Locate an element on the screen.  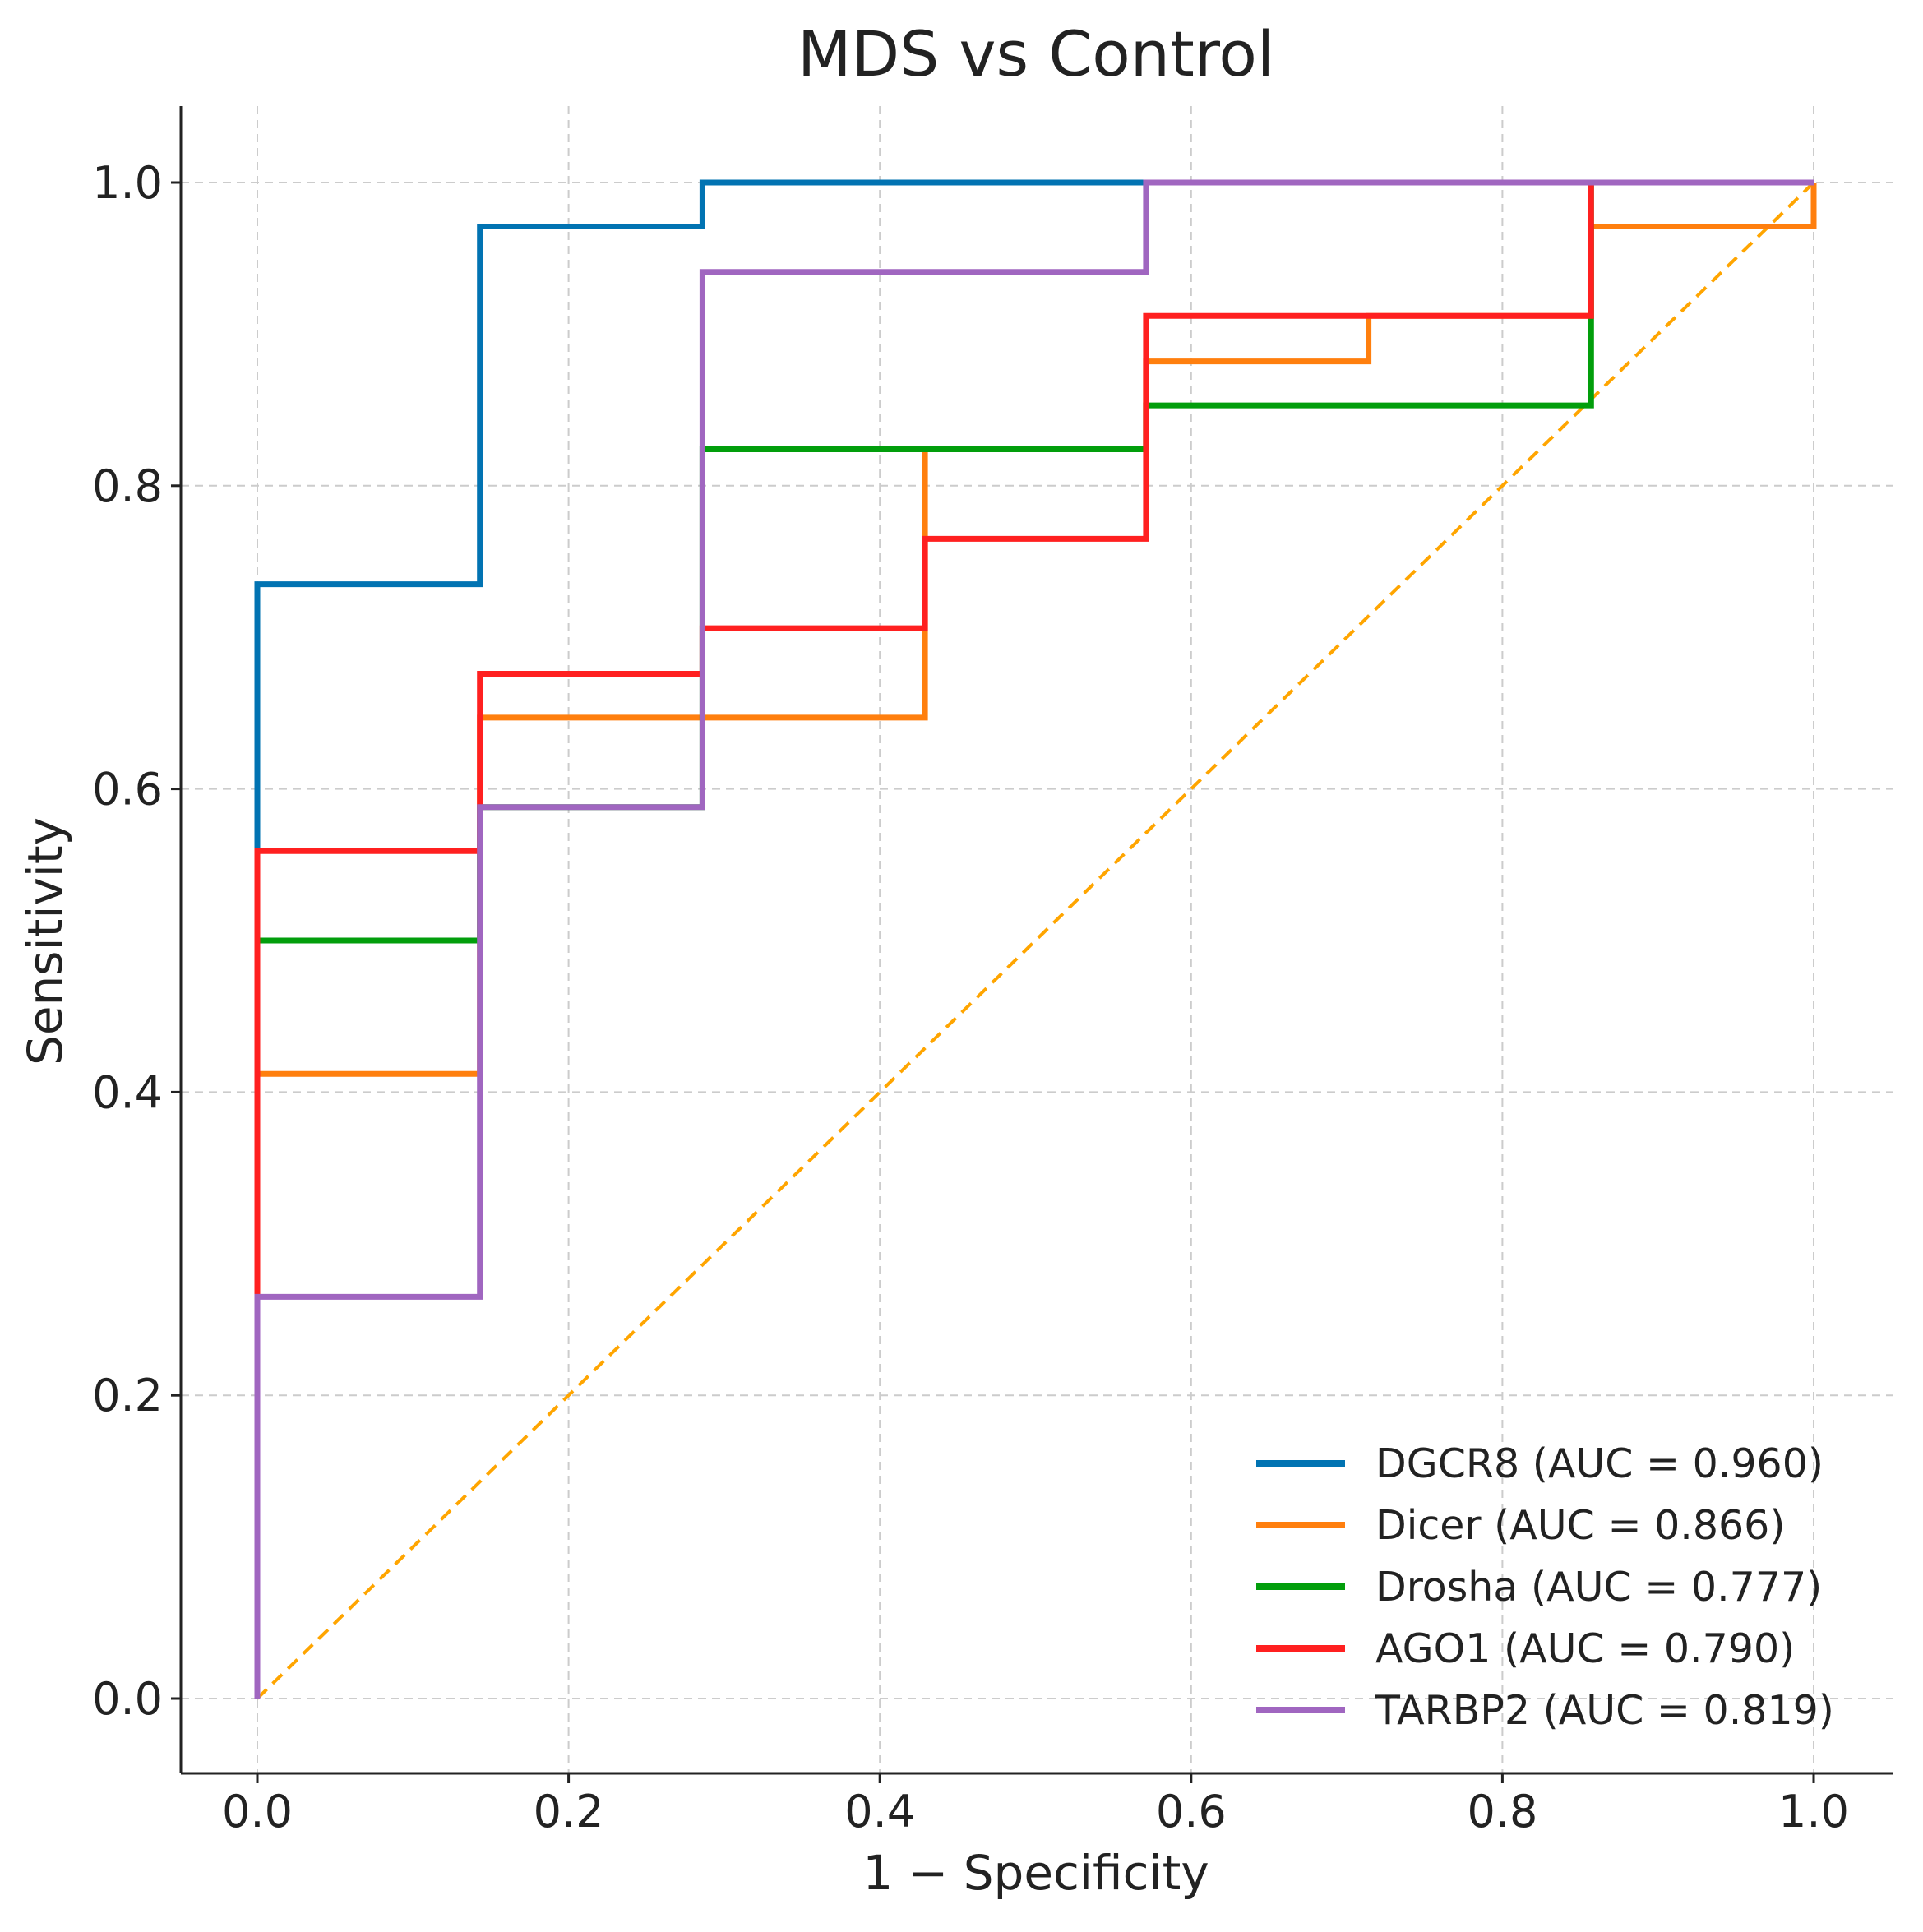
x-tick-label: 0.4 is located at coordinates (879, 1811).